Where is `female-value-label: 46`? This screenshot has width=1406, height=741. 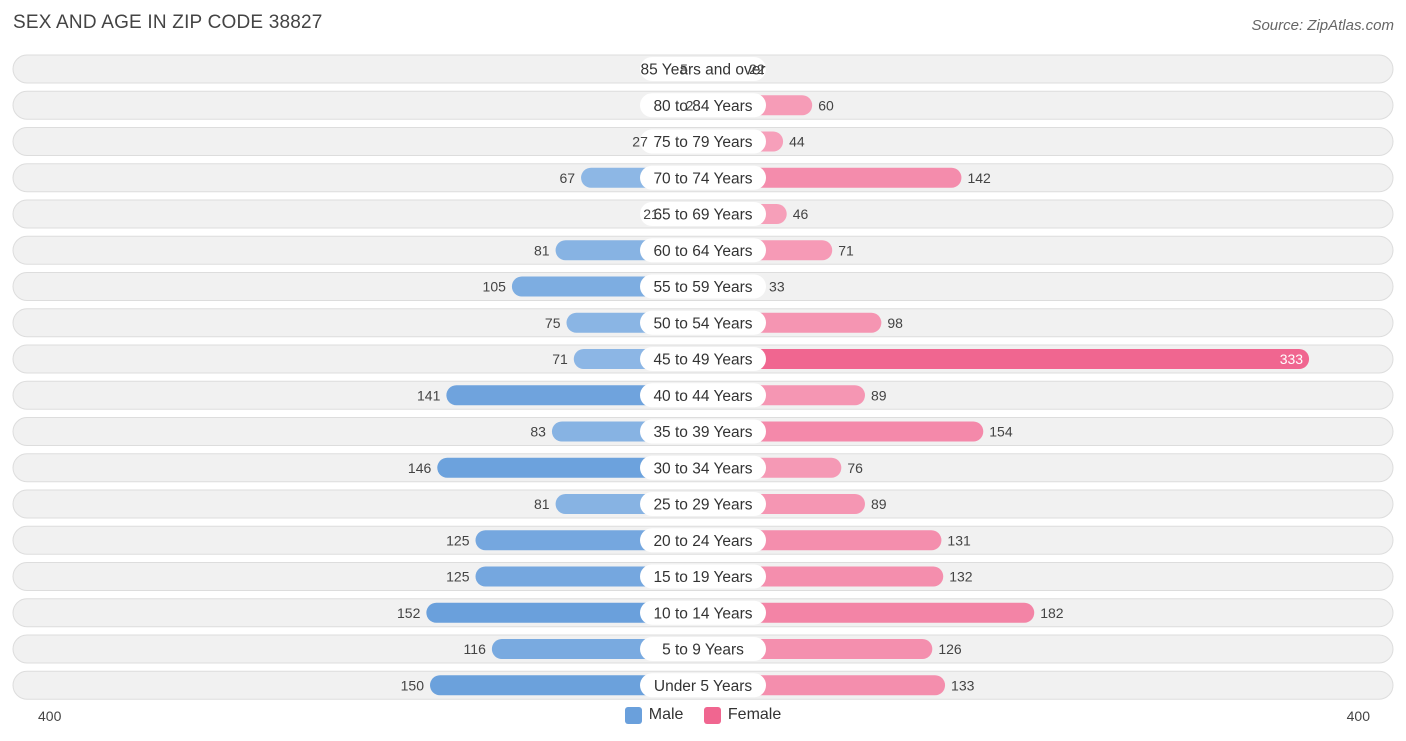
female-value-label: 46 is located at coordinates (801, 214).